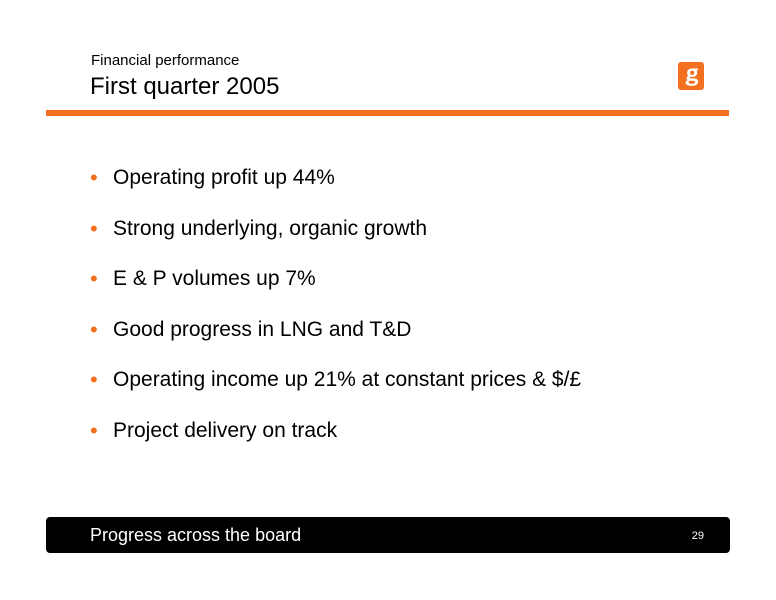  I want to click on bullet-text: Strong underlying, organic growth, so click(270, 228).